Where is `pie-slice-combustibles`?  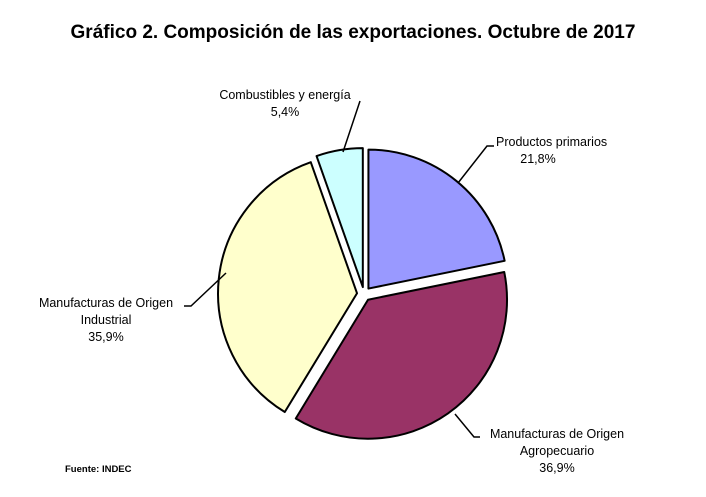 pie-slice-combustibles is located at coordinates (339, 218).